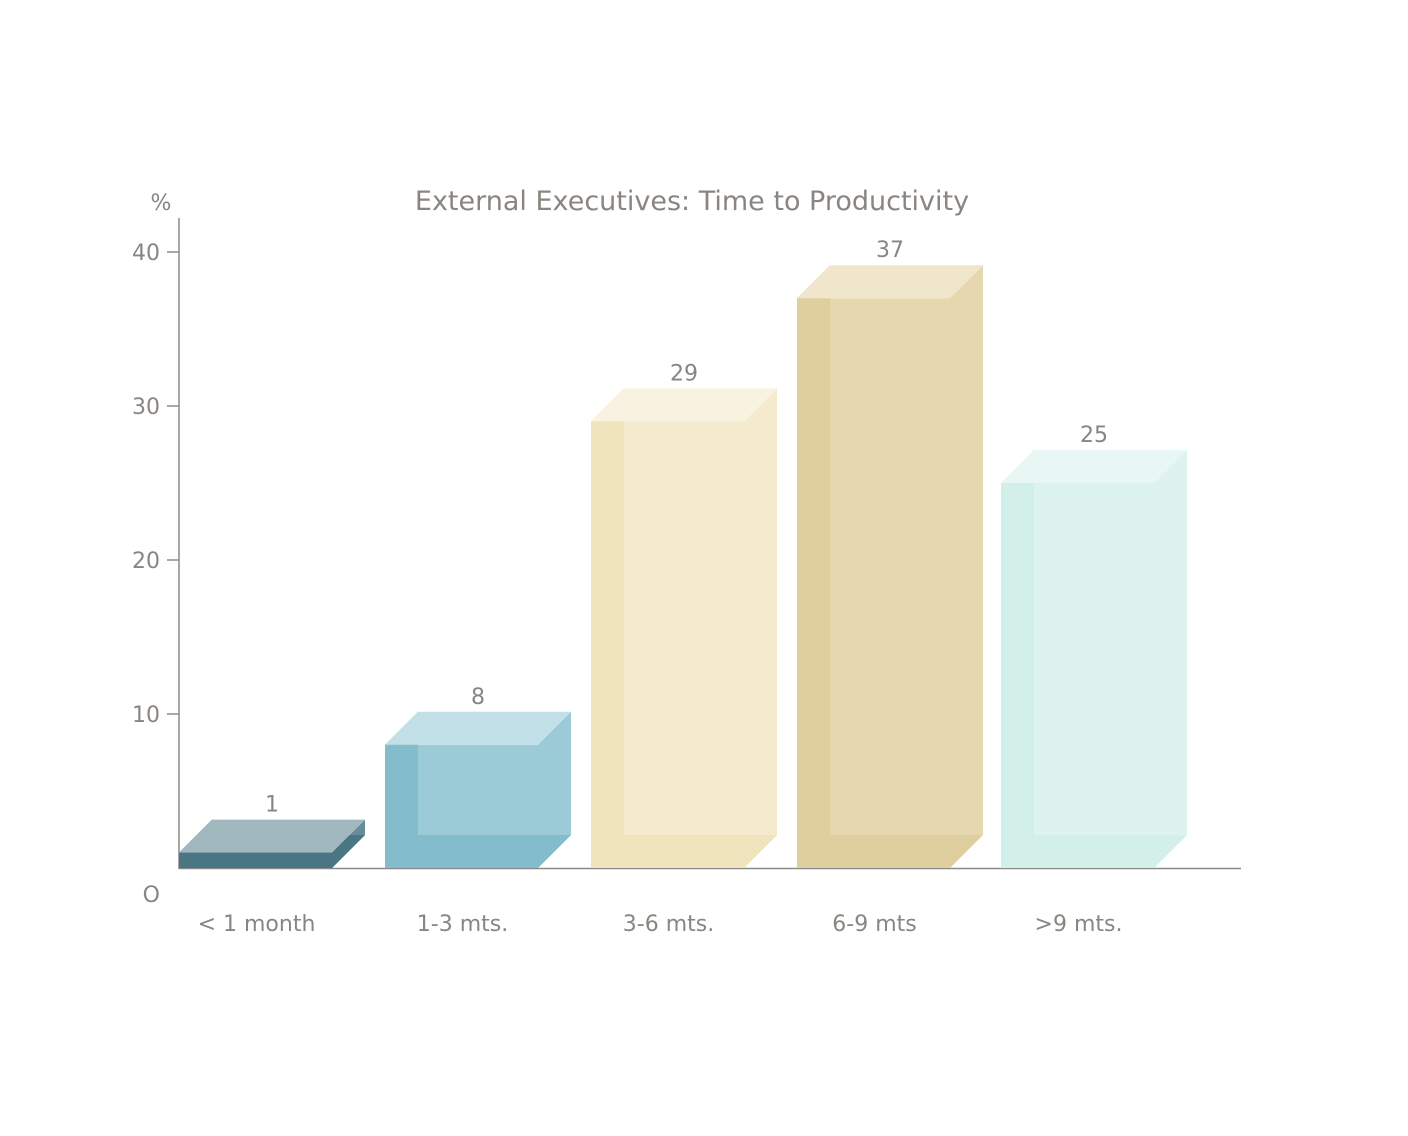 The height and width of the screenshot is (1136, 1408). Describe the element at coordinates (1094, 680) in the screenshot. I see `bar: 25 >9 mts.` at that location.